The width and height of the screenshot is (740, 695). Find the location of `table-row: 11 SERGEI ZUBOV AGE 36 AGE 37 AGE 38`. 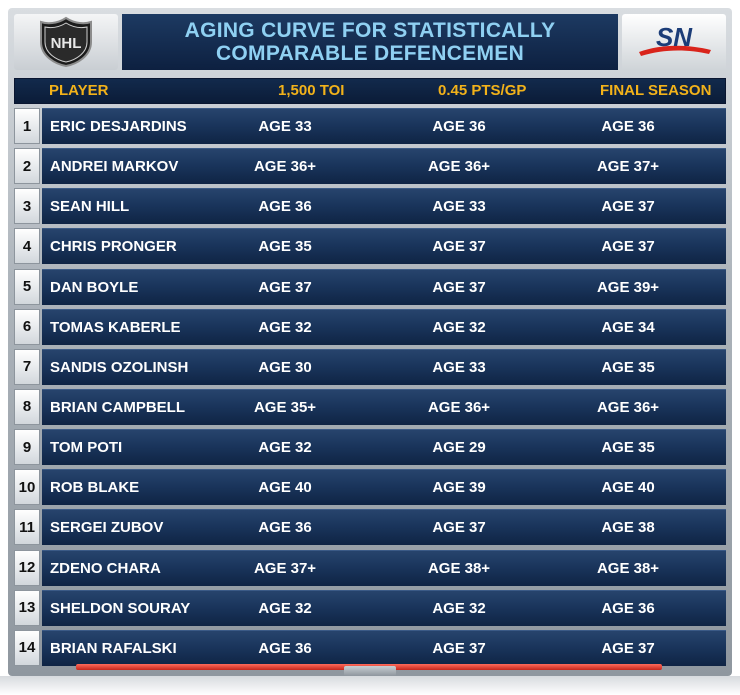

table-row: 11 SERGEI ZUBOV AGE 36 AGE 37 AGE 38 is located at coordinates (370, 527).